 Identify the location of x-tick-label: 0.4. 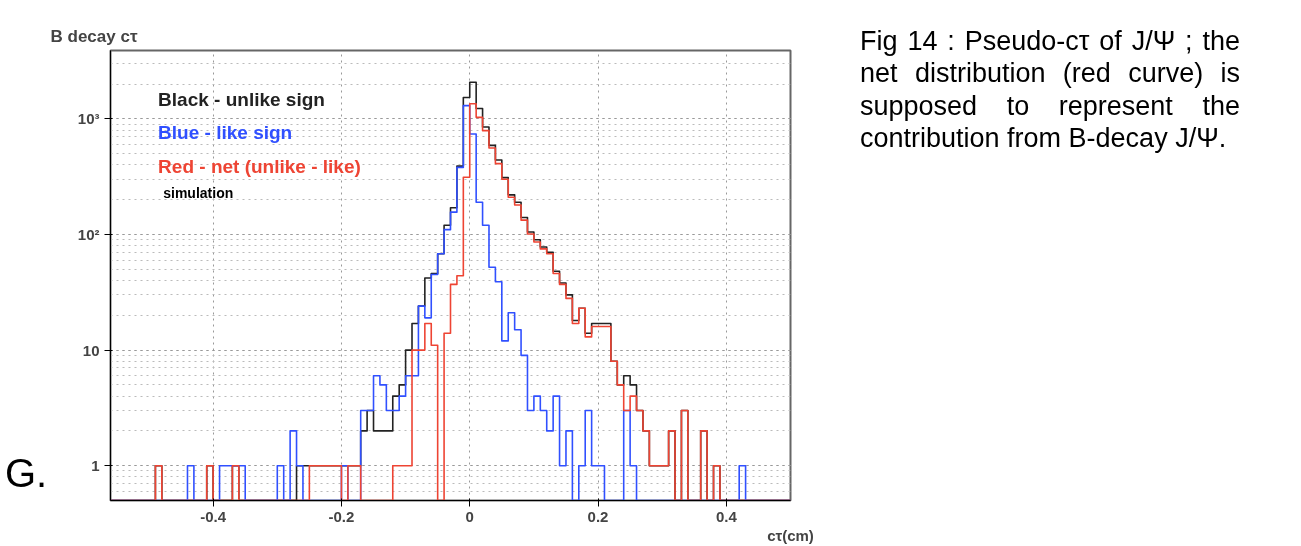
(726, 516).